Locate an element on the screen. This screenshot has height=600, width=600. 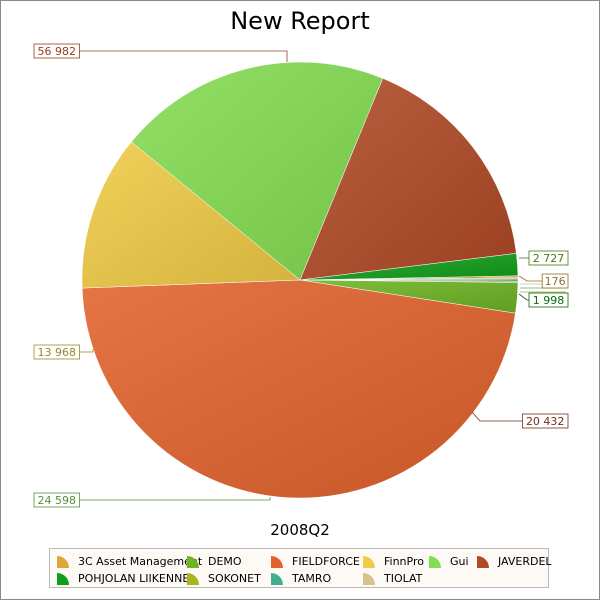
data-label-box-demo is located at coordinates (548, 258).